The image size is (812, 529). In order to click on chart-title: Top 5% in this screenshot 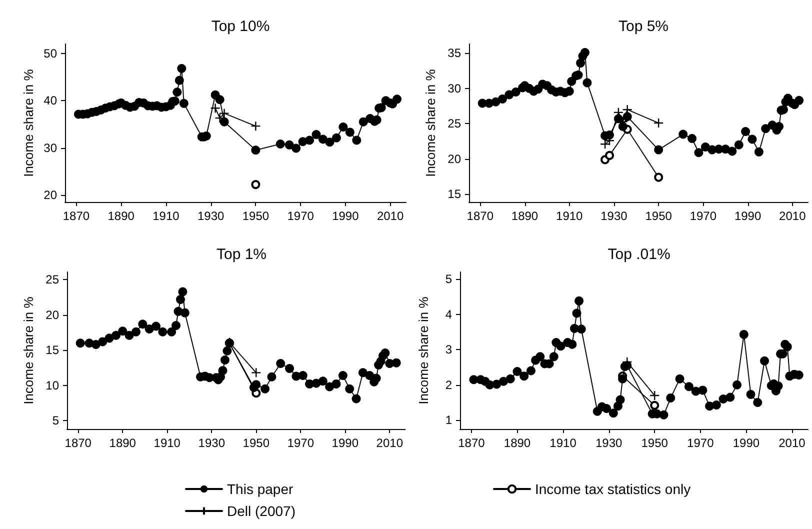, I will do `click(643, 26)`.